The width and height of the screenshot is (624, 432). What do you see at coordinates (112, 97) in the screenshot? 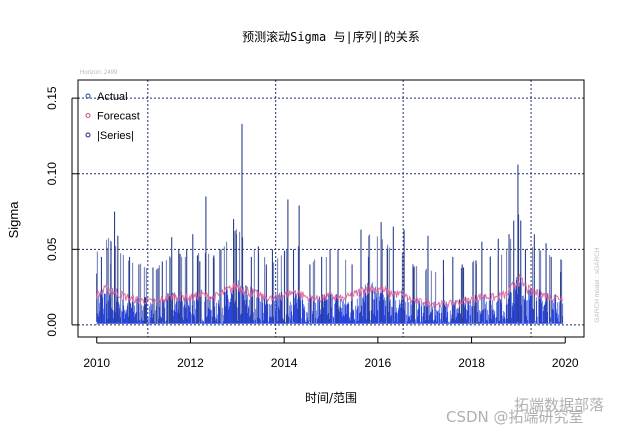
I see `legend-label: Actual` at bounding box center [112, 97].